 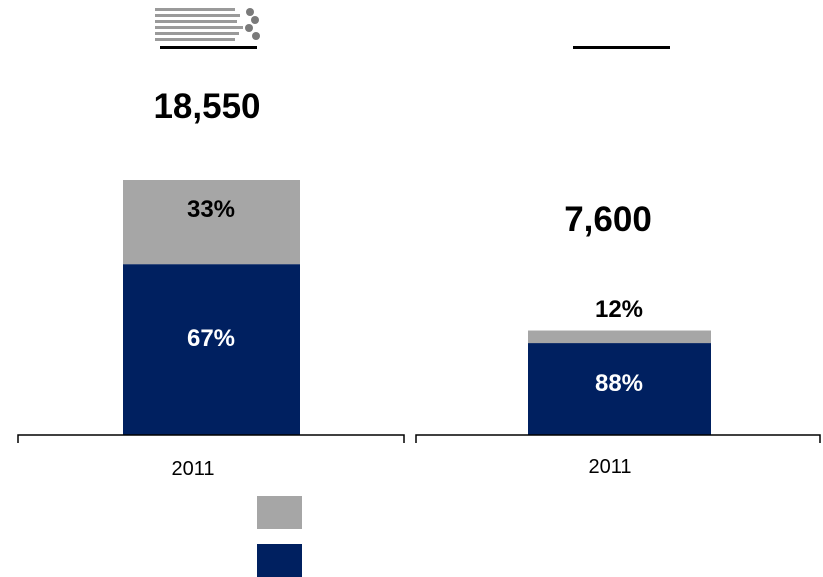 I want to click on bar-segment-left-upper, so click(x=211, y=222).